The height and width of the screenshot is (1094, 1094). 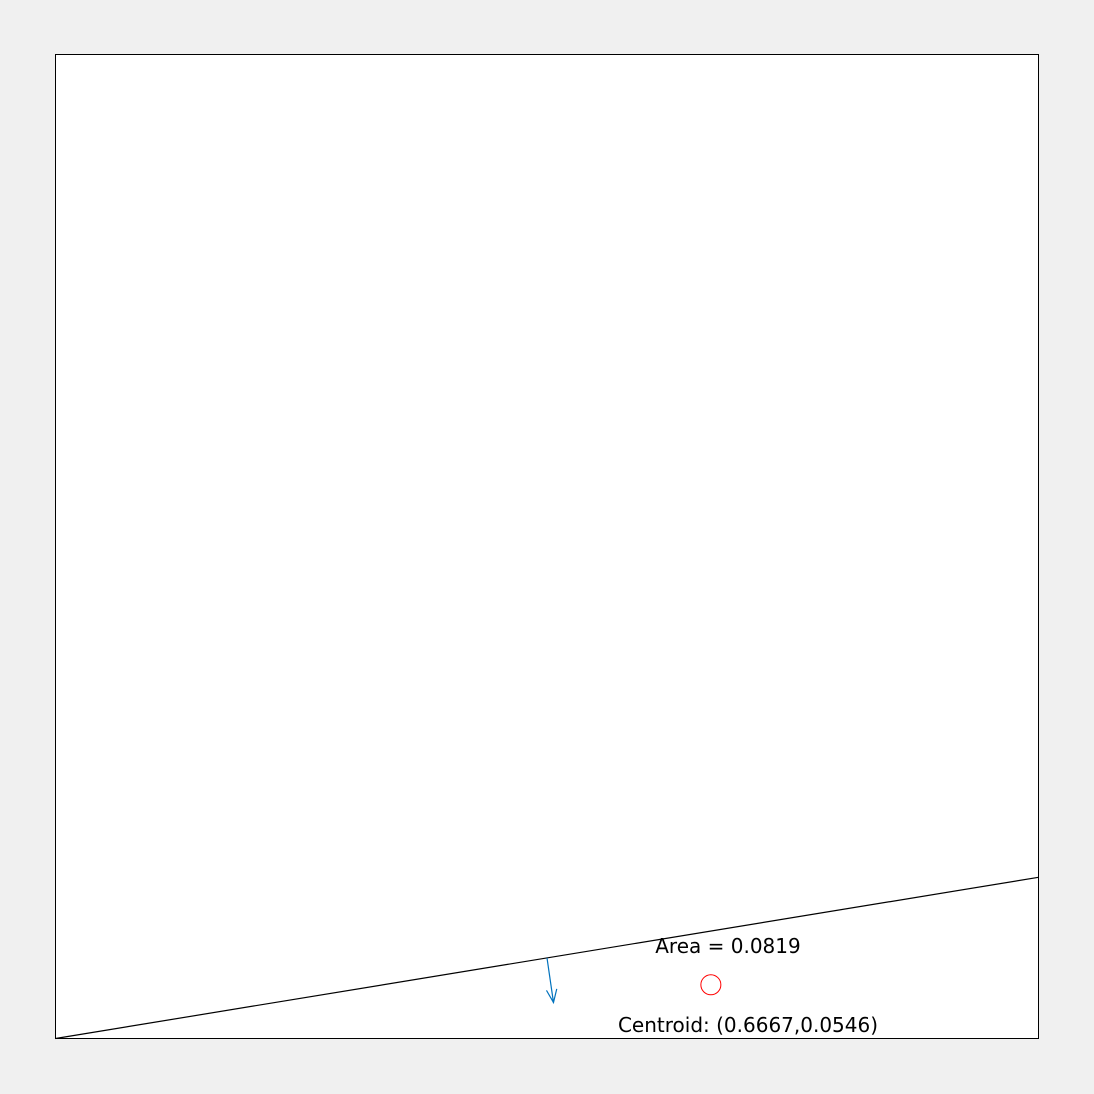 What do you see at coordinates (727, 946) in the screenshot?
I see `area-label: Area = 0.0819` at bounding box center [727, 946].